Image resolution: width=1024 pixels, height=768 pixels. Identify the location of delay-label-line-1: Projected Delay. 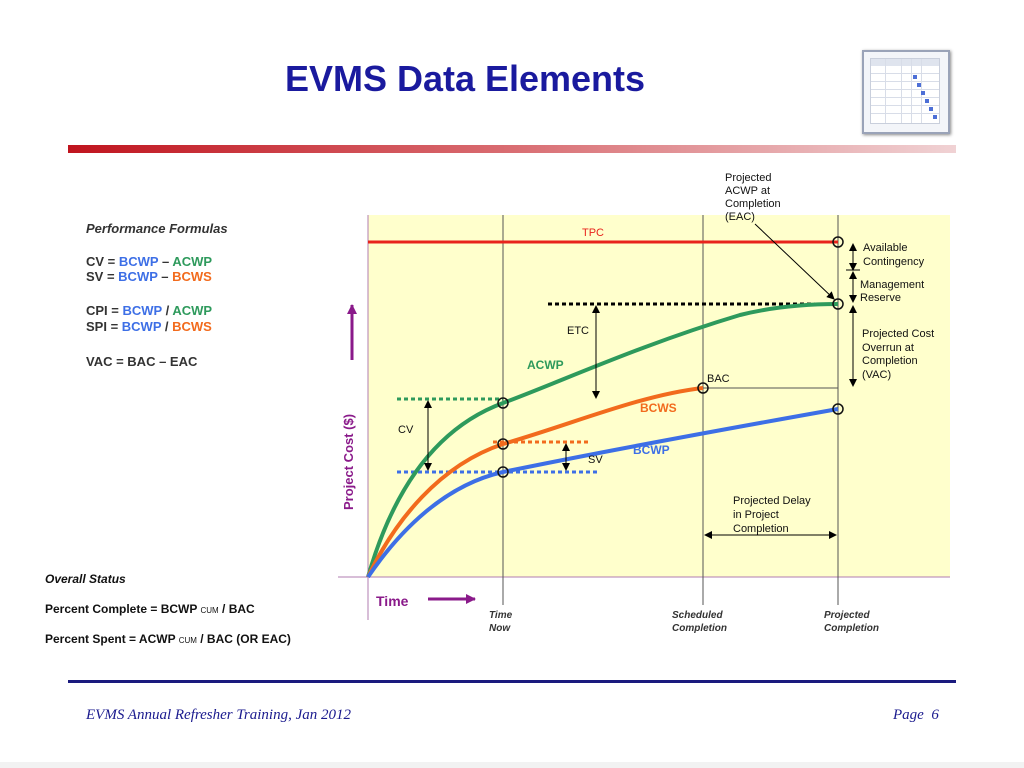
(772, 501).